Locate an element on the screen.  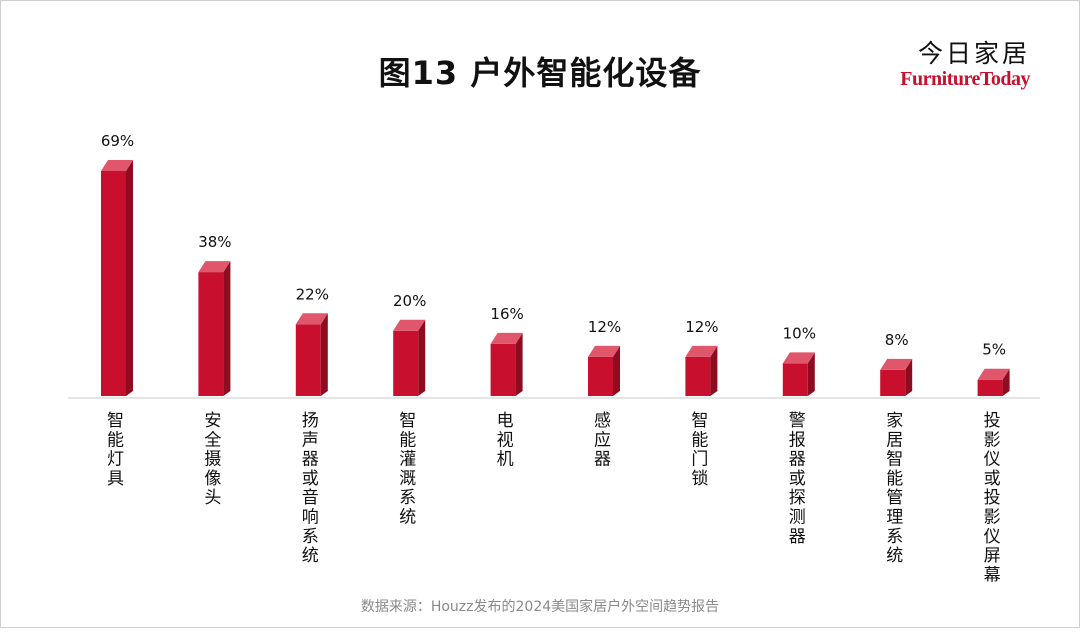
brand-name-cn: 今日家居 is located at coordinates (973, 53).